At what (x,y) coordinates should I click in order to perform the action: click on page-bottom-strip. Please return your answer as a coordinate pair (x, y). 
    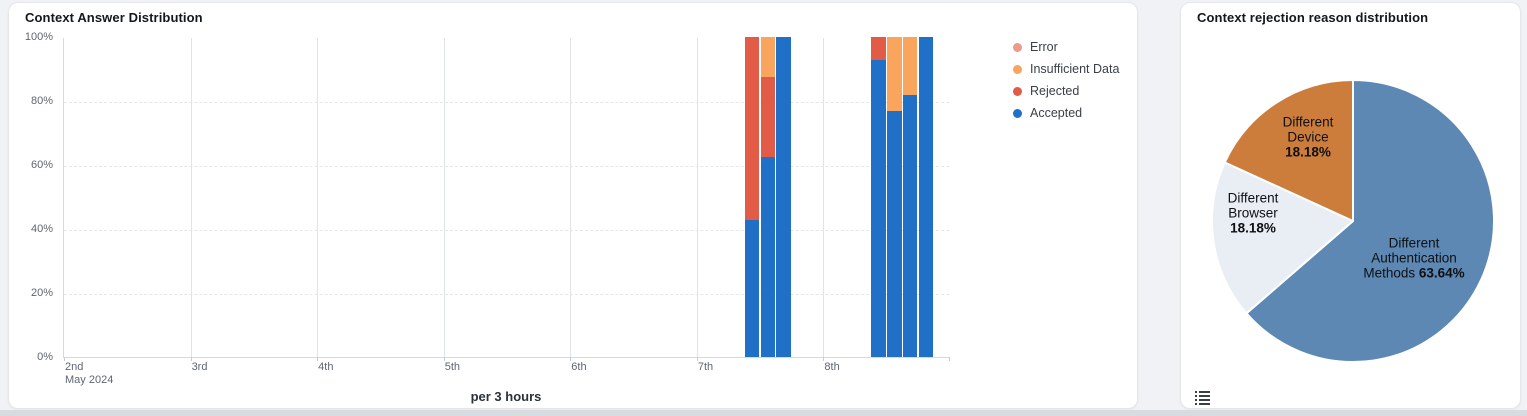
    Looking at the image, I should click on (763, 413).